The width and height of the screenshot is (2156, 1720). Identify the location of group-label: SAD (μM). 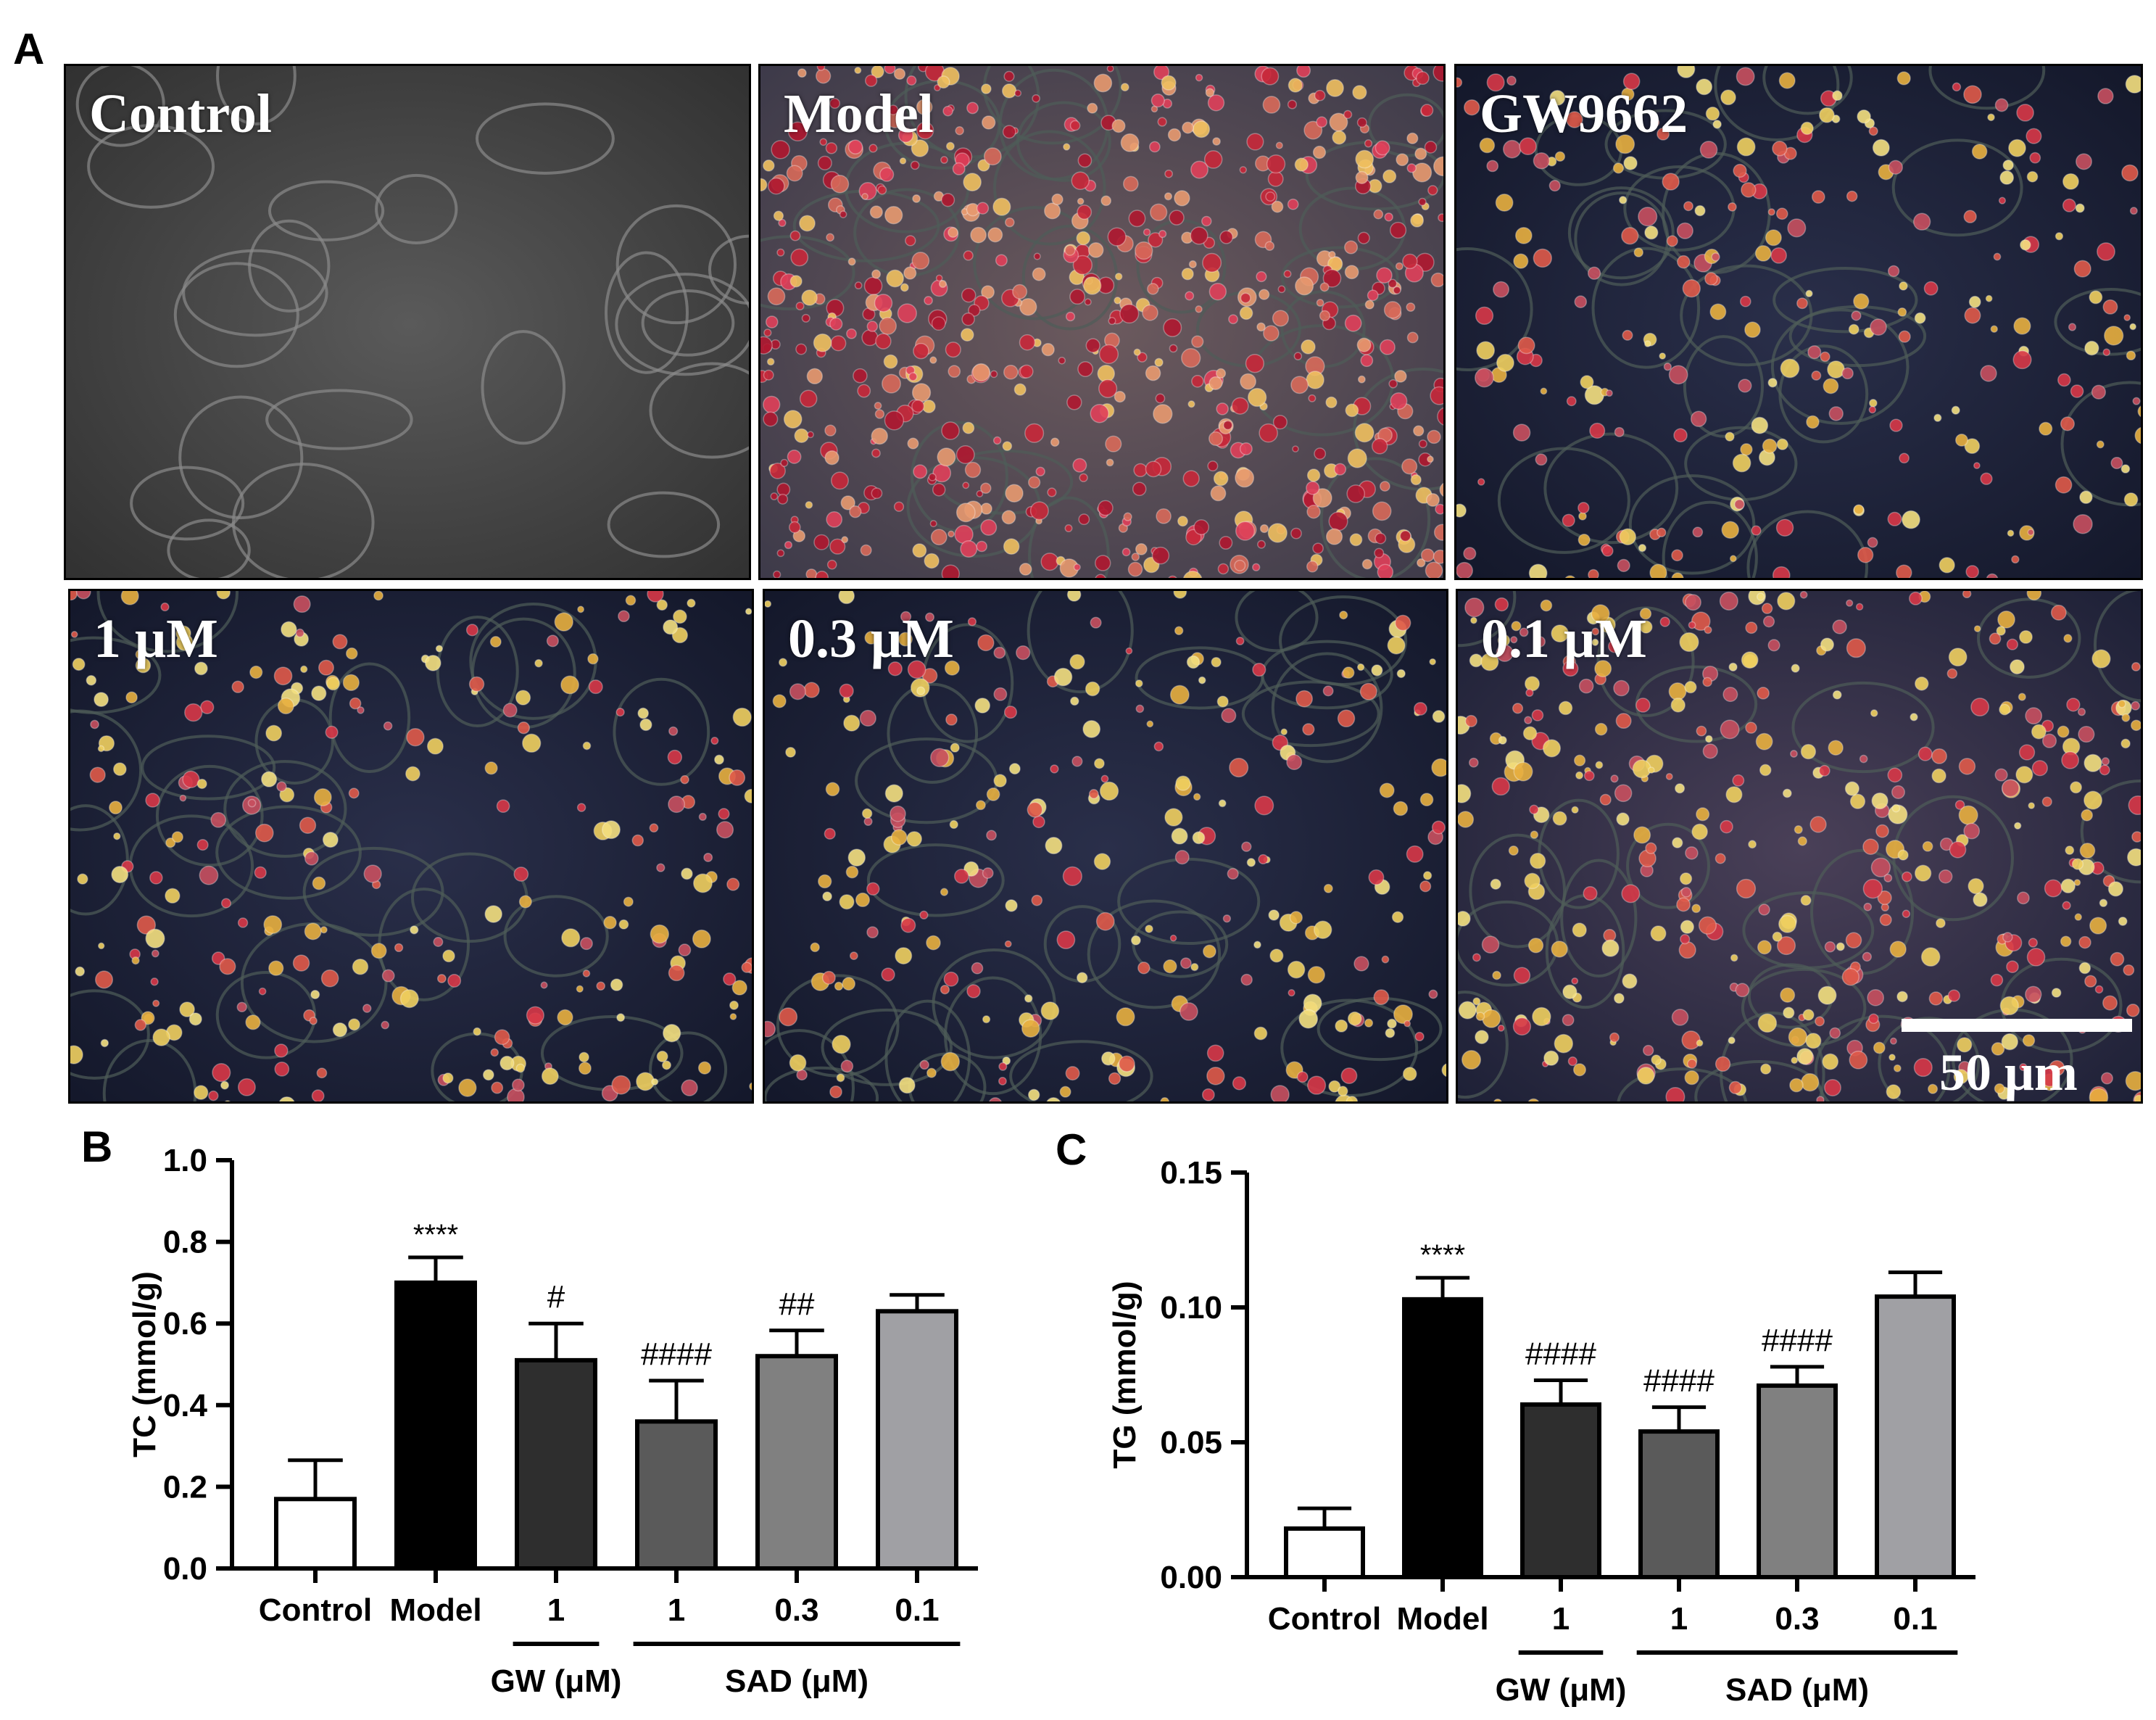
(1797, 1690).